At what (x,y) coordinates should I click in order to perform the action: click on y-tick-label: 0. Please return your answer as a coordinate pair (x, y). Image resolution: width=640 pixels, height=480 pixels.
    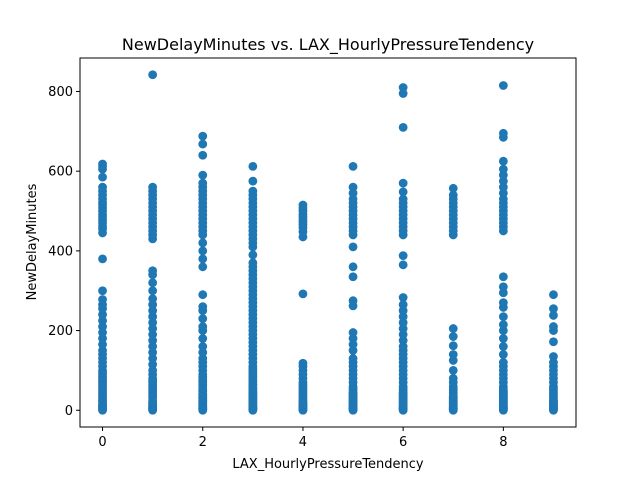
    Looking at the image, I should click on (69, 411).